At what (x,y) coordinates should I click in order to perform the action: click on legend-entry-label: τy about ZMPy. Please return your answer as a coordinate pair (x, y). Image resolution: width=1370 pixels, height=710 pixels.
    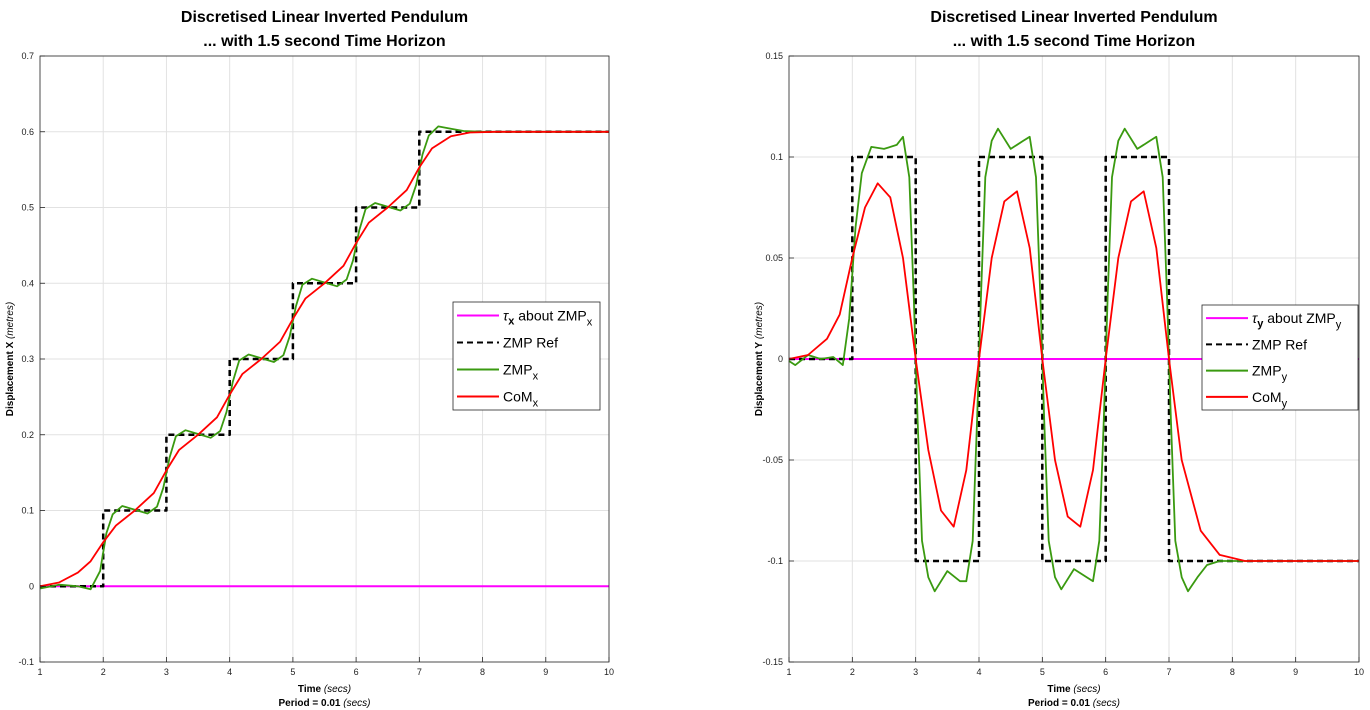
    Looking at the image, I should click on (1297, 320).